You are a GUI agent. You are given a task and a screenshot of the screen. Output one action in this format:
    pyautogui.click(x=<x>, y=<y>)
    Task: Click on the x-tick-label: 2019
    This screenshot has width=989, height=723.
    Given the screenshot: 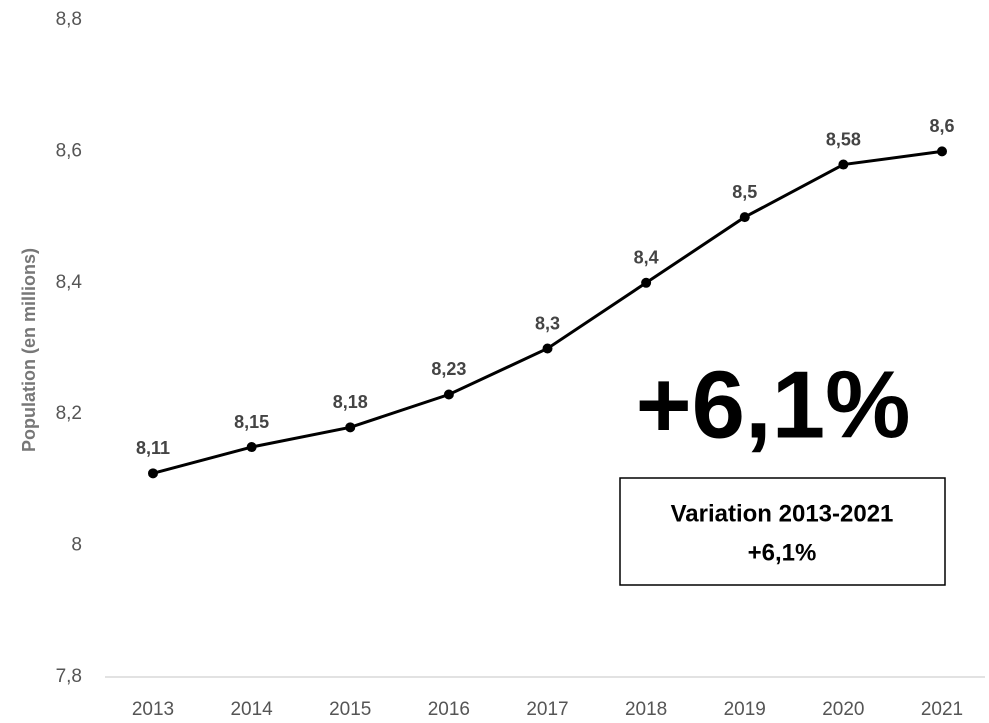 What is the action you would take?
    pyautogui.click(x=745, y=709)
    